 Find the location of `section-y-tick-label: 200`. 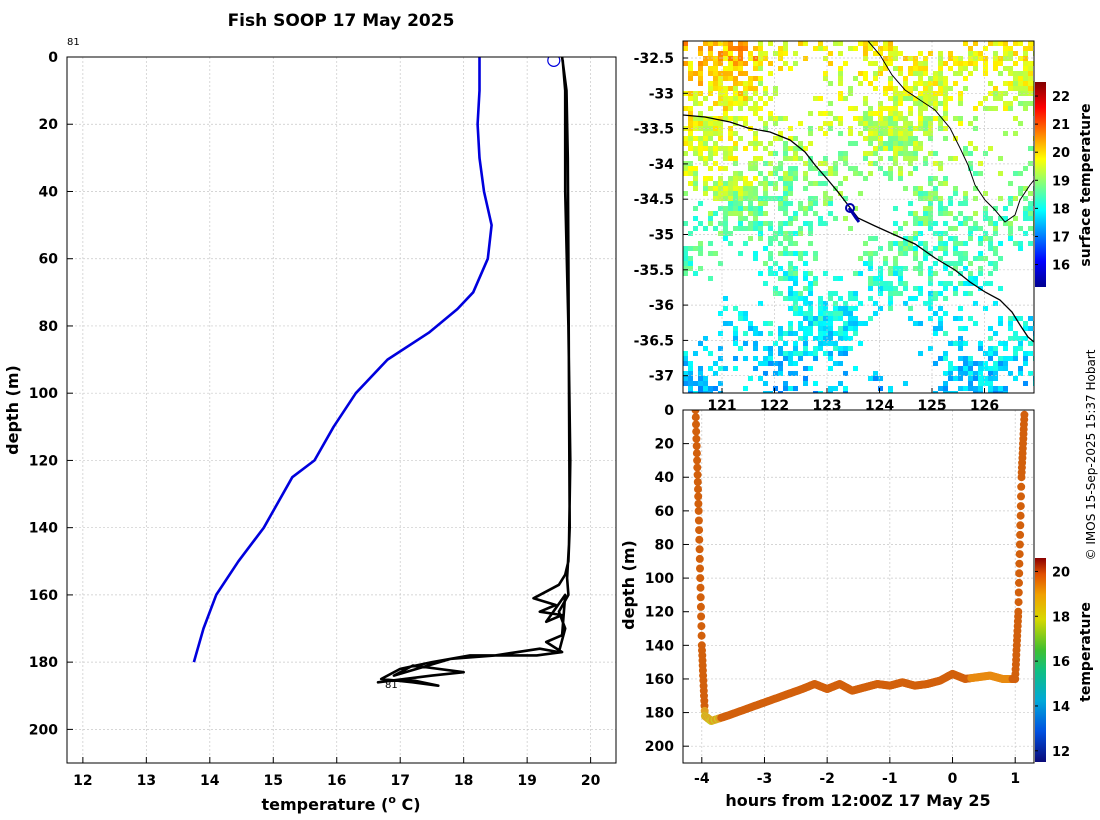

section-y-tick-label: 200 is located at coordinates (659, 747).